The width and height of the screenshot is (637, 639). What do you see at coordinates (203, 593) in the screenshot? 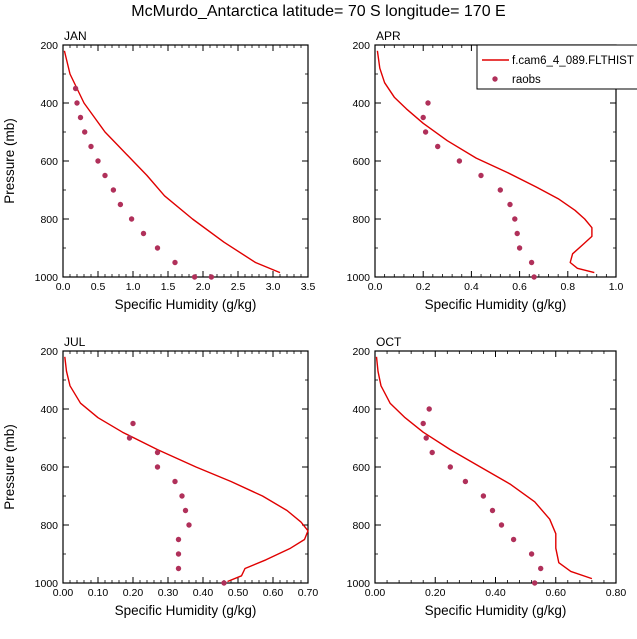
I see `x-tick-label: 0.40` at bounding box center [203, 593].